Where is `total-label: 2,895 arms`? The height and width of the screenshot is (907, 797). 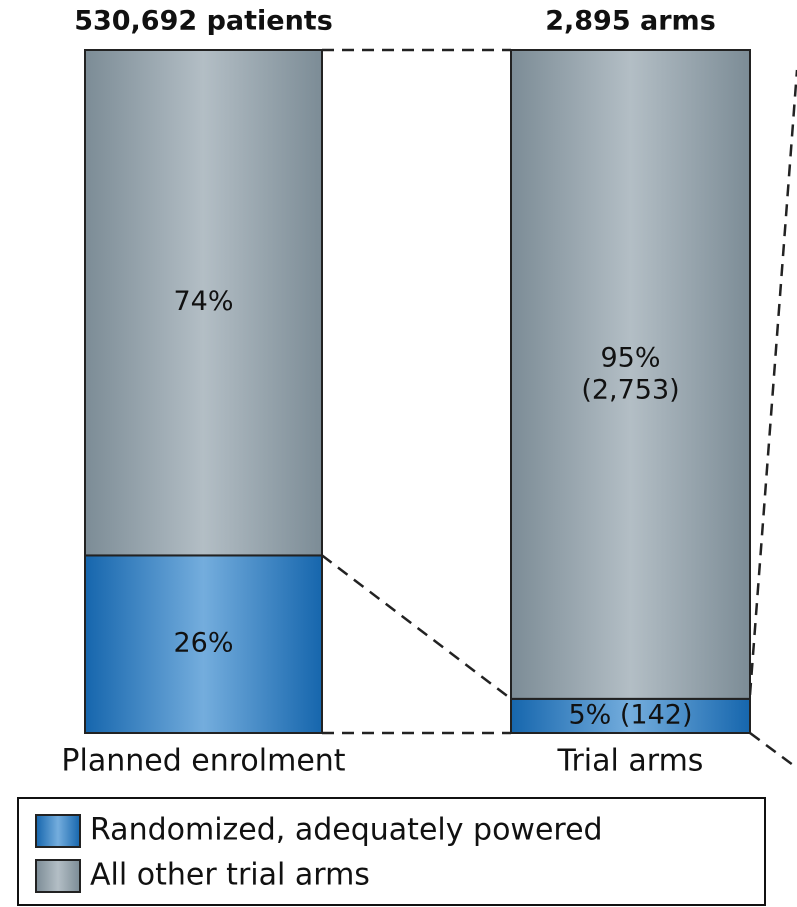
total-label: 2,895 arms is located at coordinates (630, 21).